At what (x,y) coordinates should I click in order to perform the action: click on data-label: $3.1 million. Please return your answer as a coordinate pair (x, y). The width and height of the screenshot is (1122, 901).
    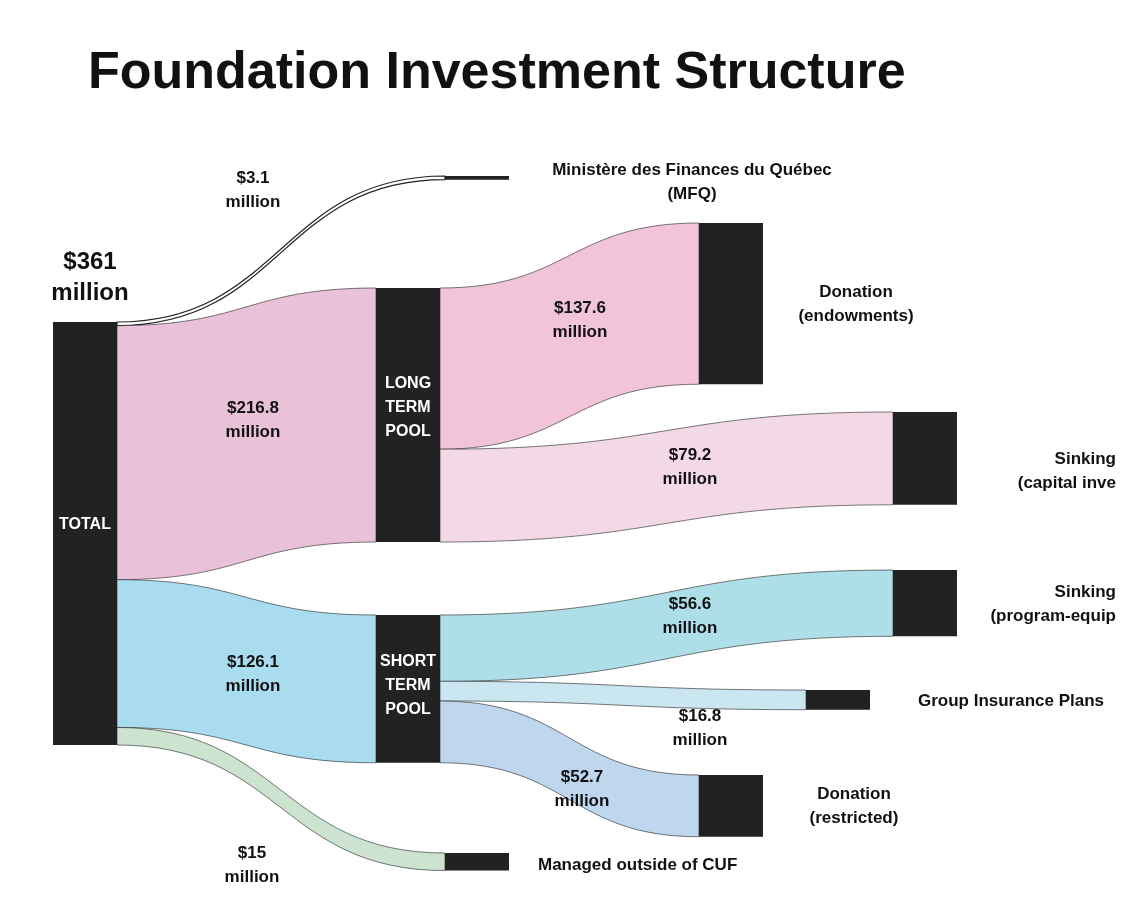
    Looking at the image, I should click on (253, 189).